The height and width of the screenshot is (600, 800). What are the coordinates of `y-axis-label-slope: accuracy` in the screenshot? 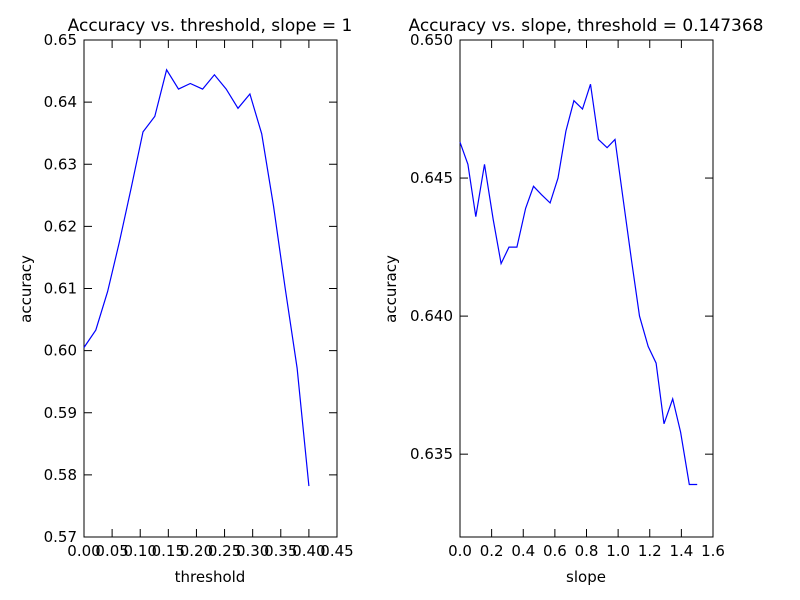 It's located at (391, 289).